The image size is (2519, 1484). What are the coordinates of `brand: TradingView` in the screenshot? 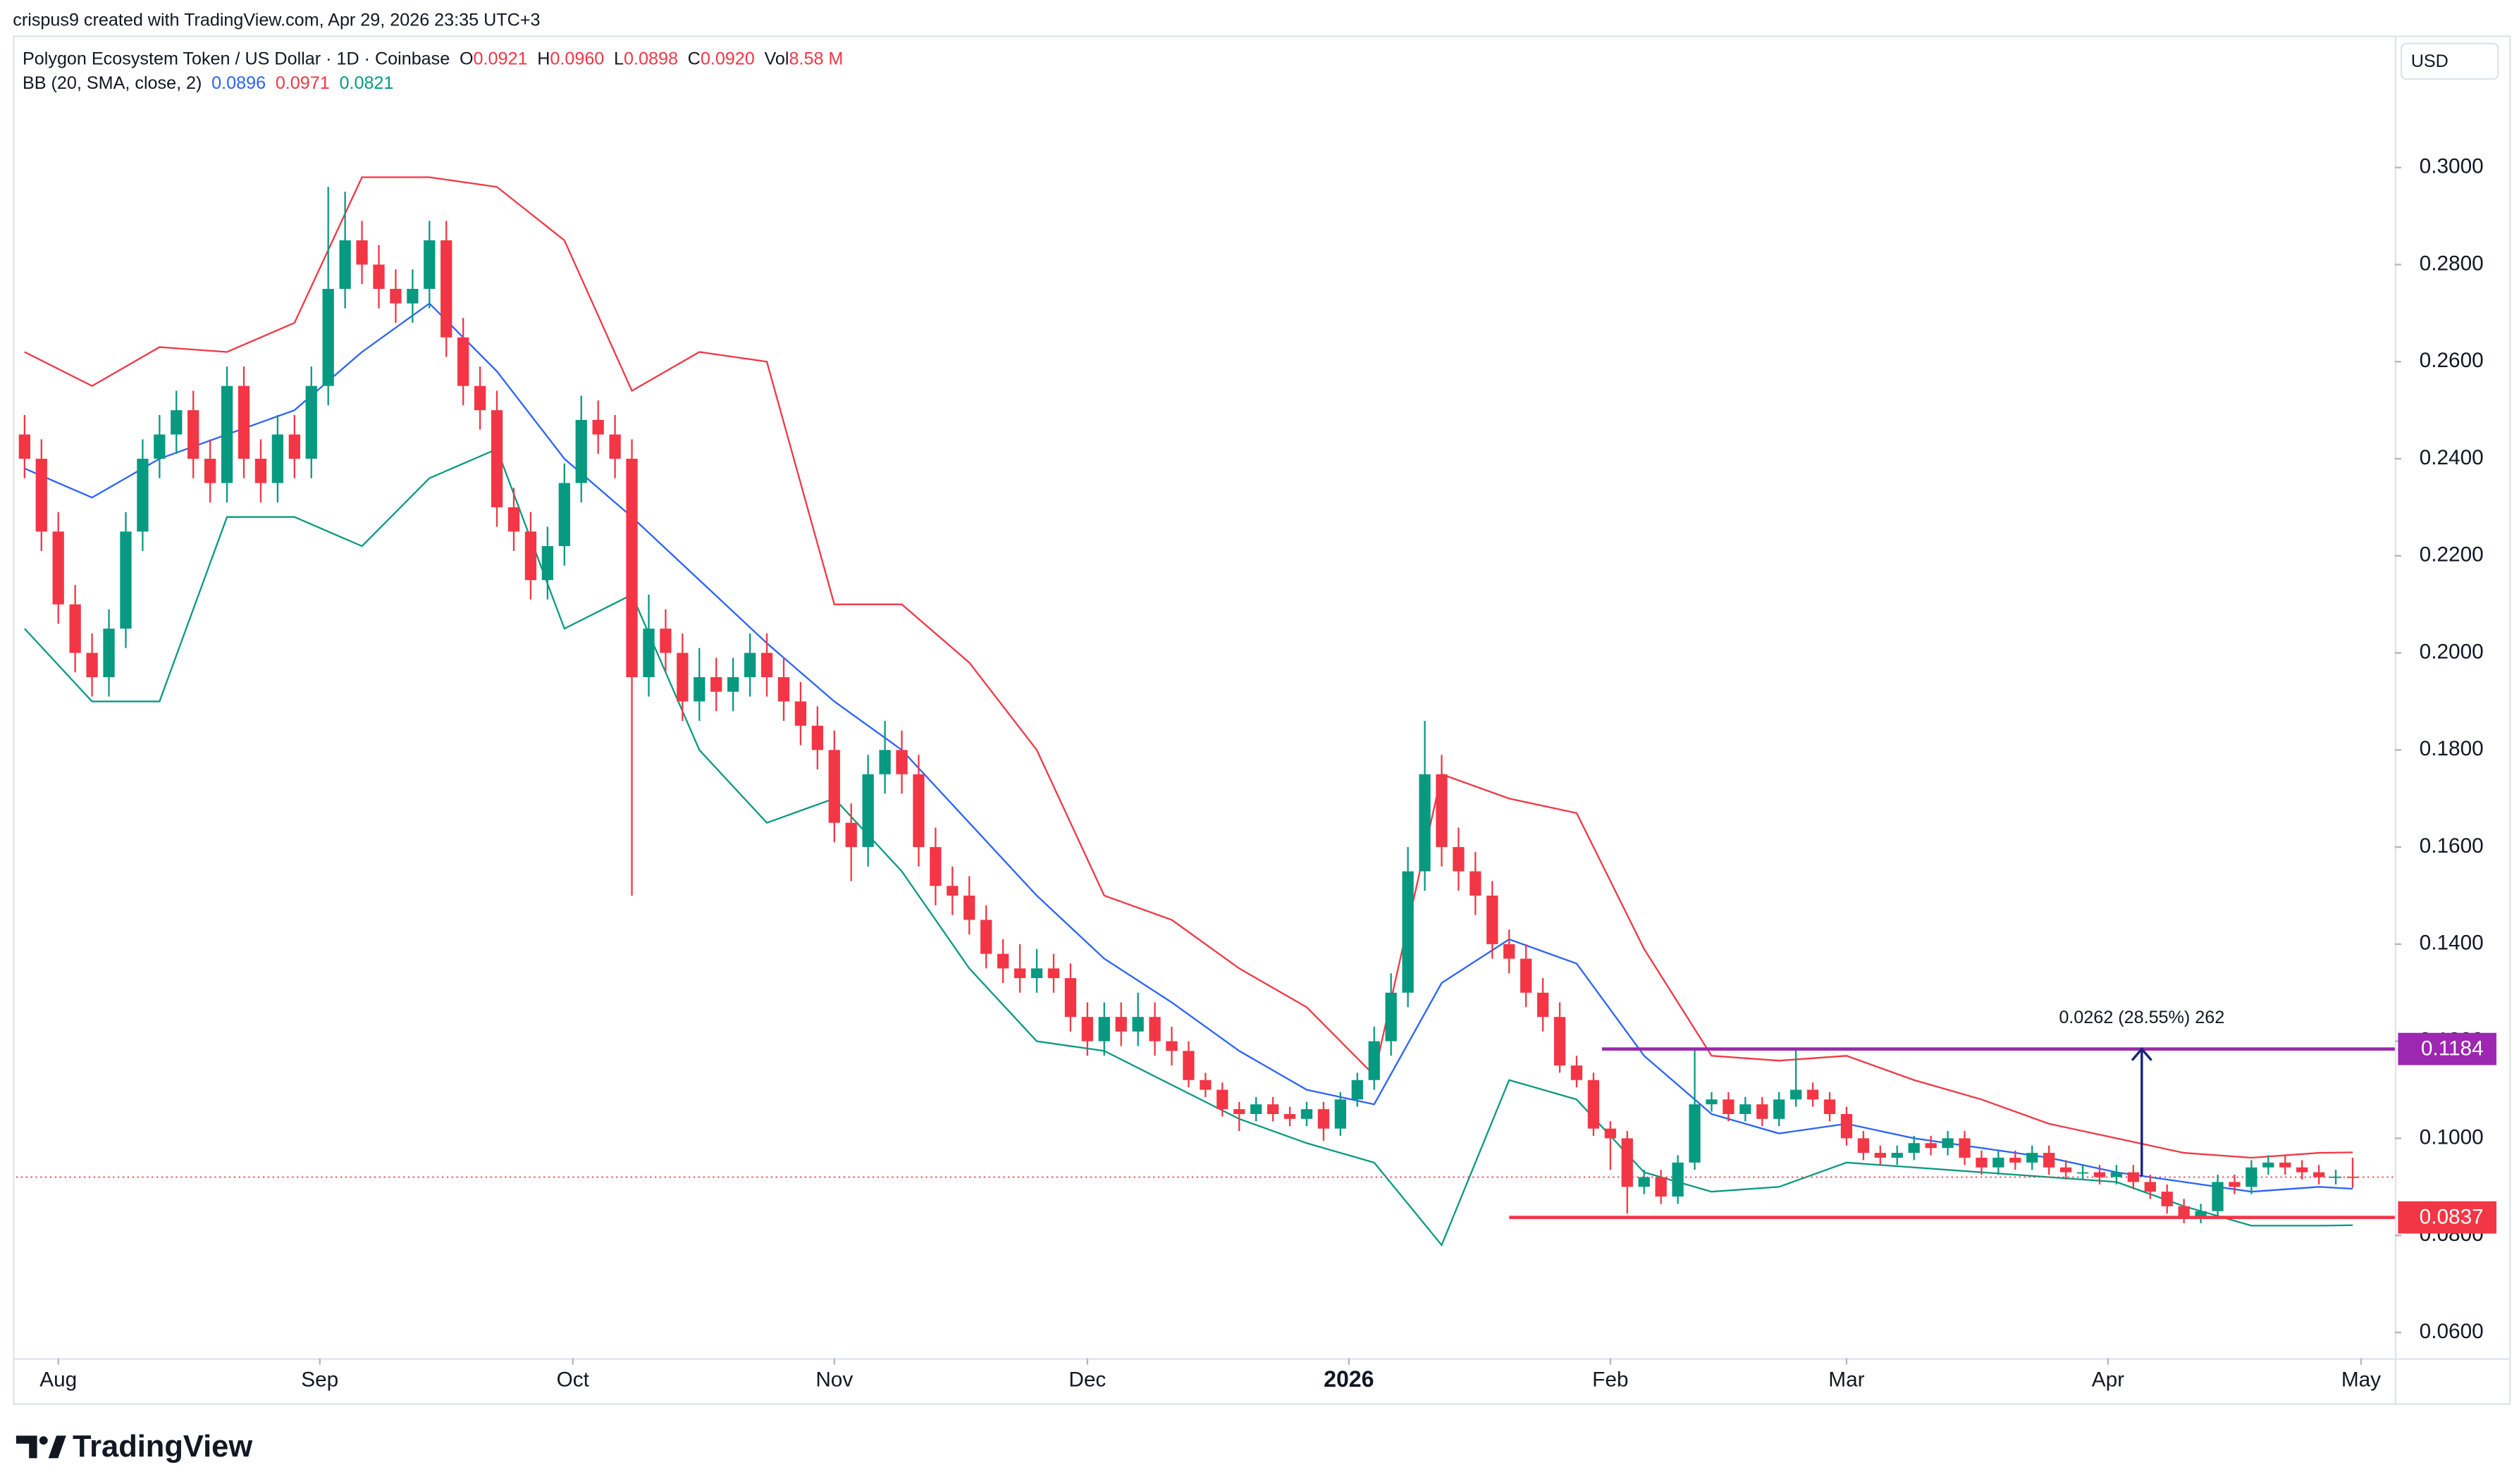 It's located at (162, 1447).